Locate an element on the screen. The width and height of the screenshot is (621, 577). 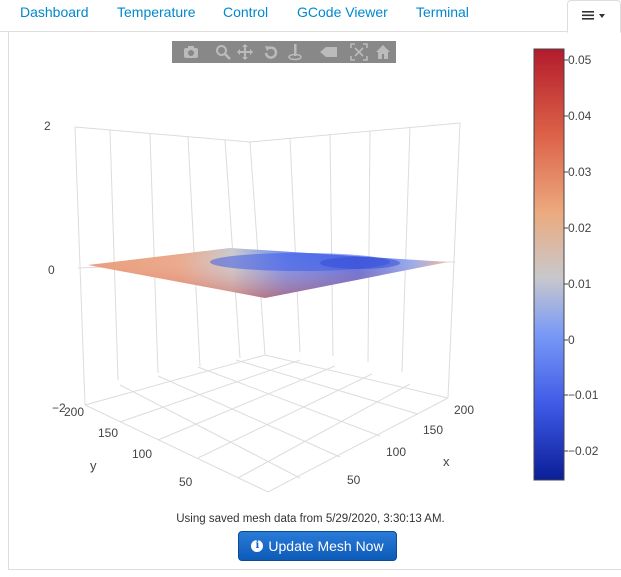
turntable-rotation-icon is located at coordinates (295, 52).